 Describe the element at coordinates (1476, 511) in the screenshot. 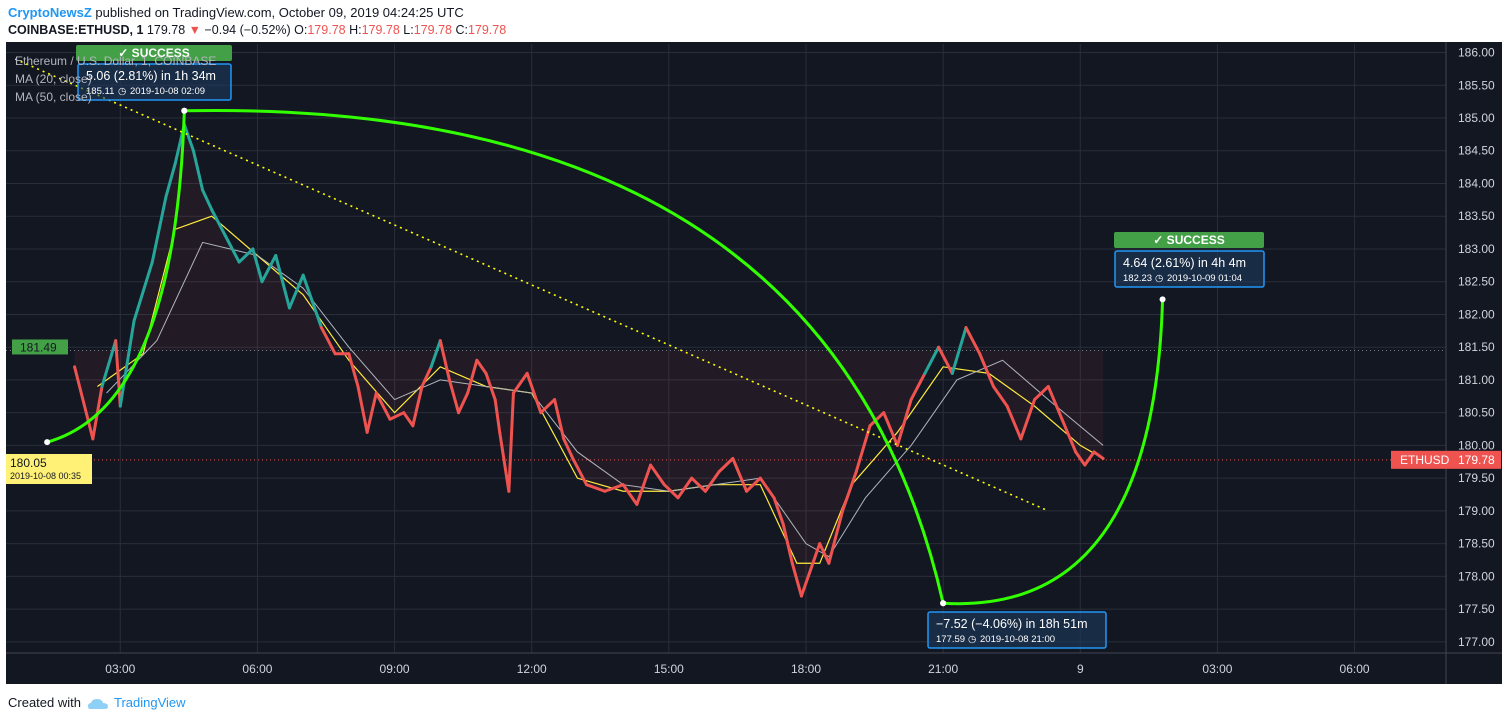

I see `y-tick-label: 179.00` at that location.